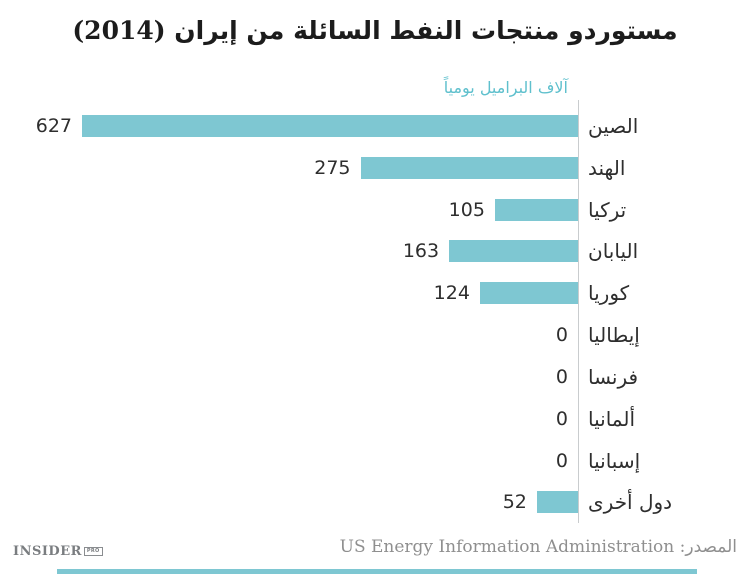 This screenshot has width=750, height=574. I want to click on insider-pro-logo: INSIDER PRO, so click(58, 551).